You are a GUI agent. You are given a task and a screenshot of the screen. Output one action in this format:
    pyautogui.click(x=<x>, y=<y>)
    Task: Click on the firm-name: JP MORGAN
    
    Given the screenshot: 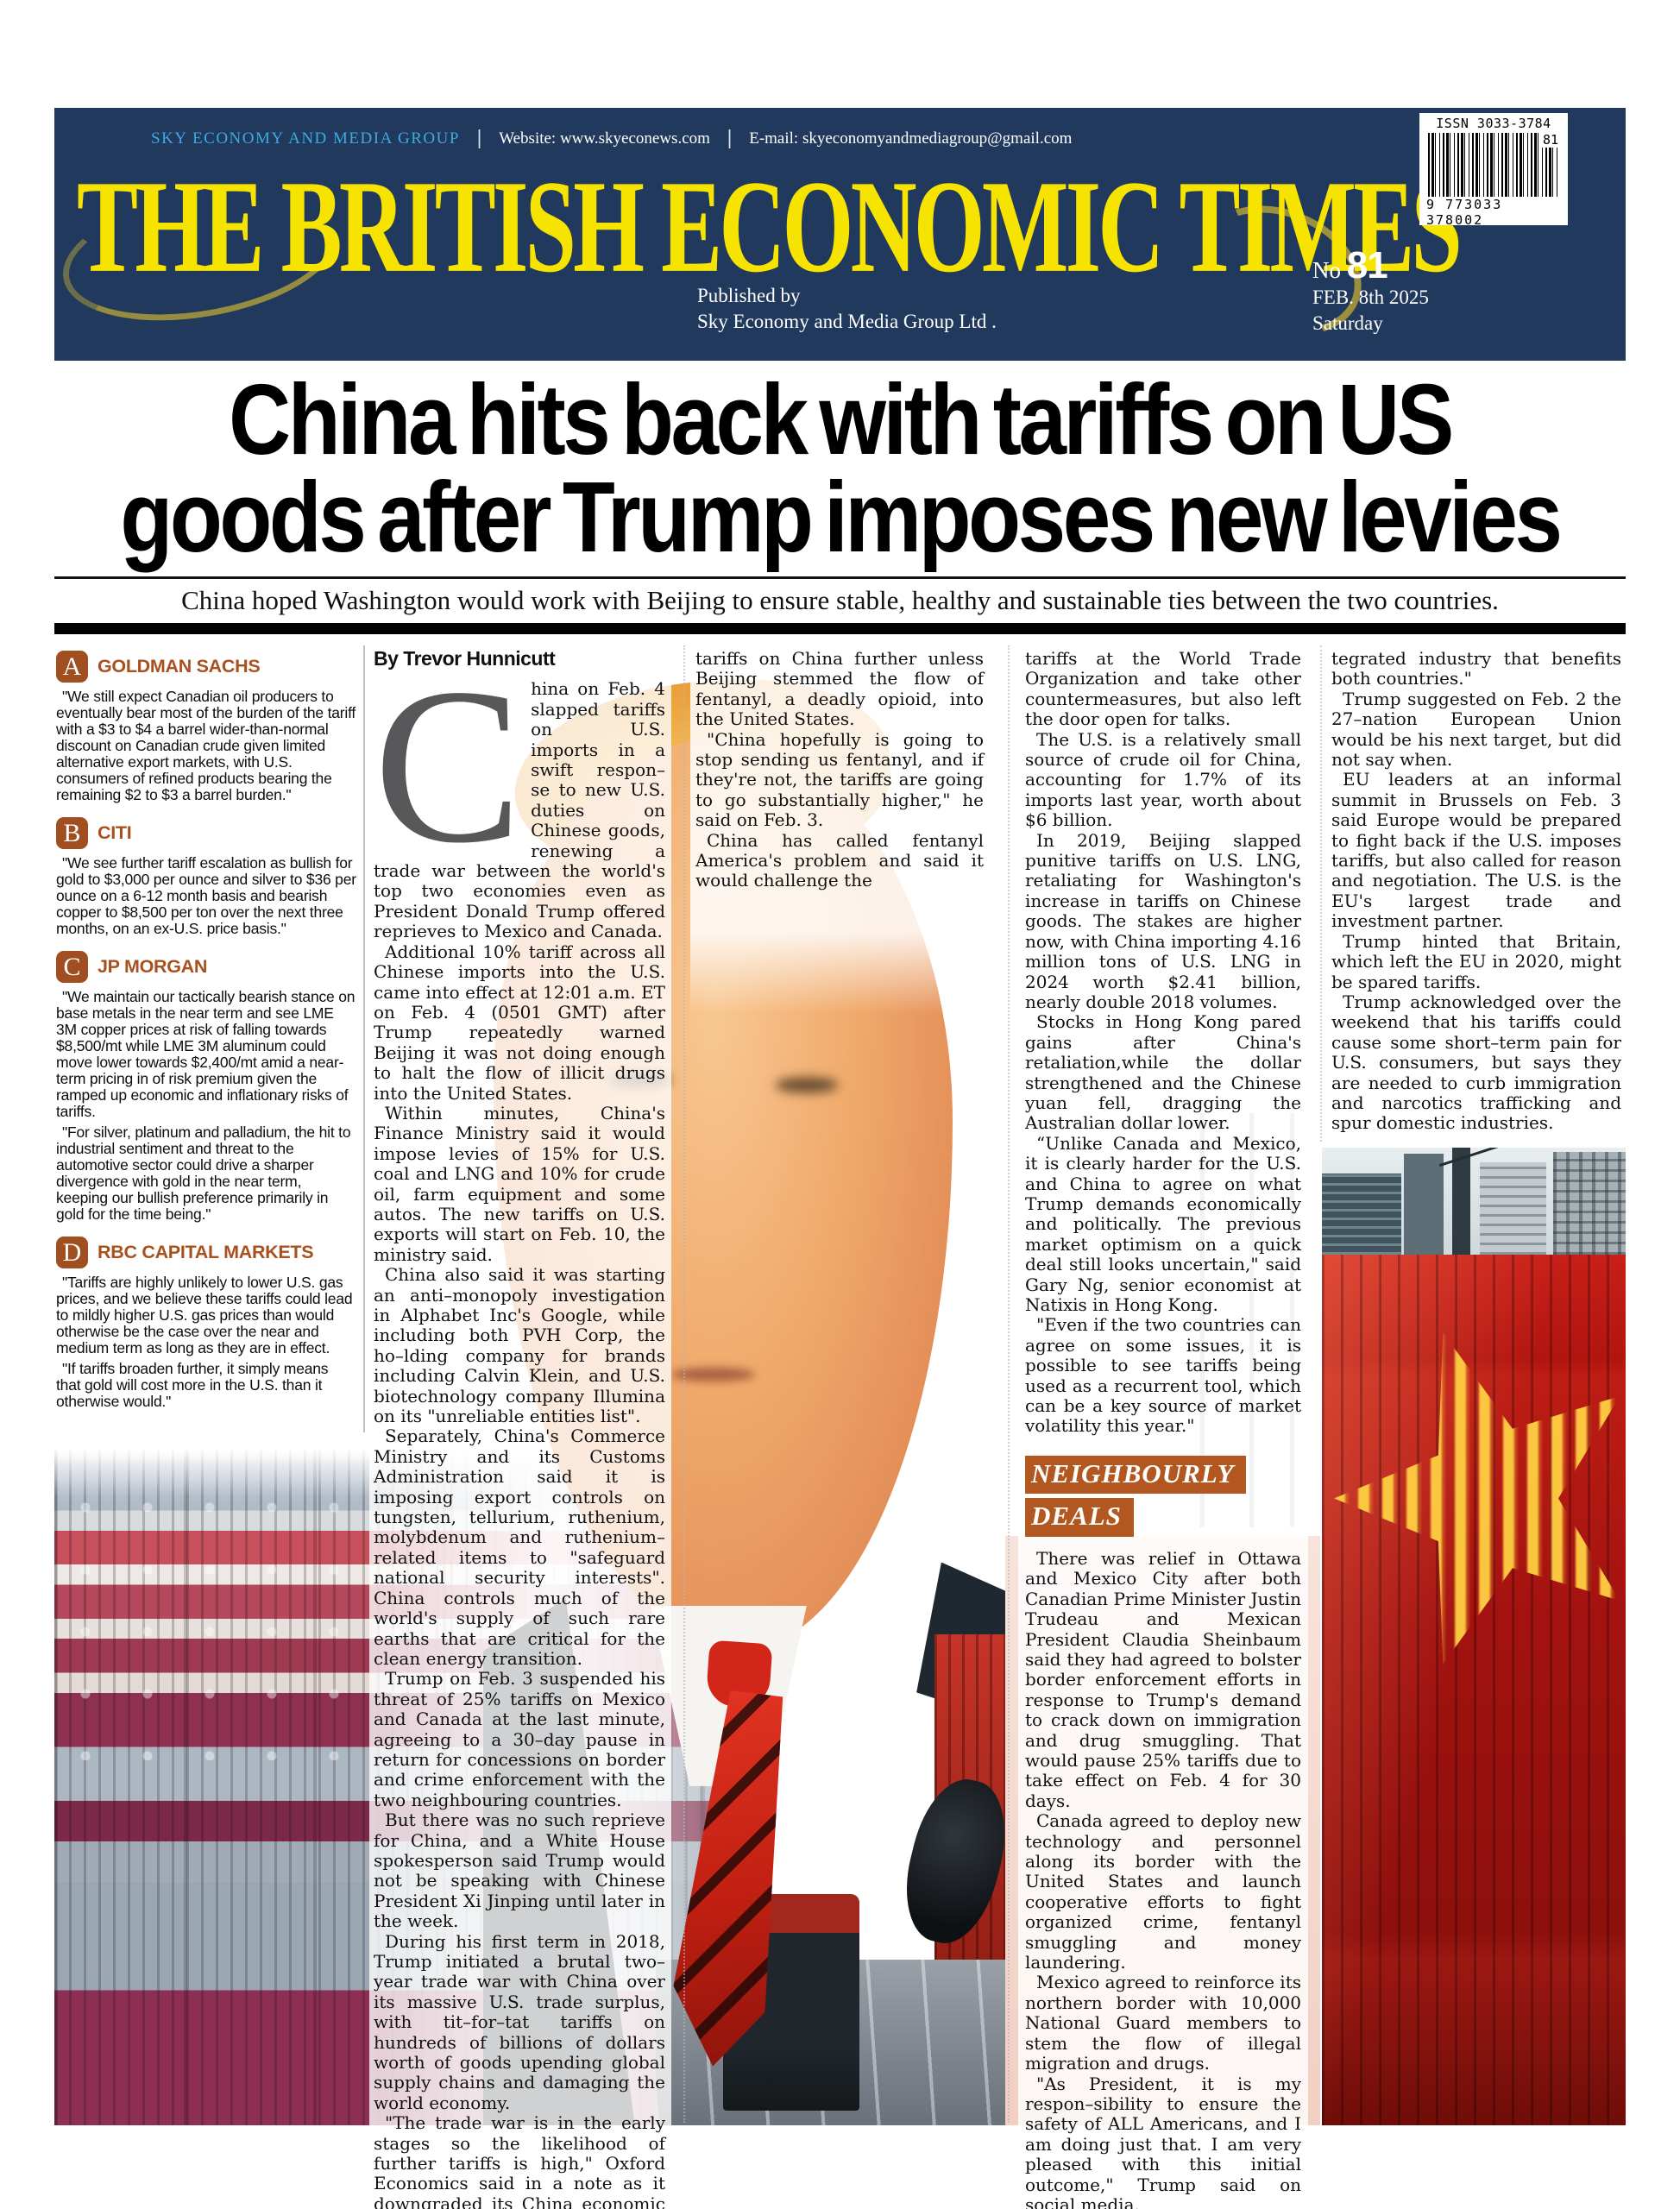 What is the action you would take?
    pyautogui.click(x=153, y=966)
    